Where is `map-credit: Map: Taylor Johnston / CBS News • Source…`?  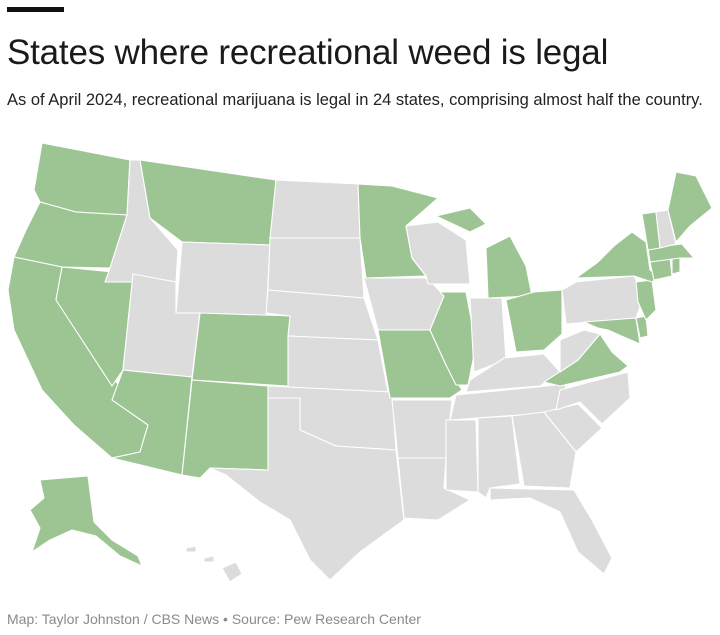 map-credit: Map: Taylor Johnston / CBS News • Source… is located at coordinates (214, 619).